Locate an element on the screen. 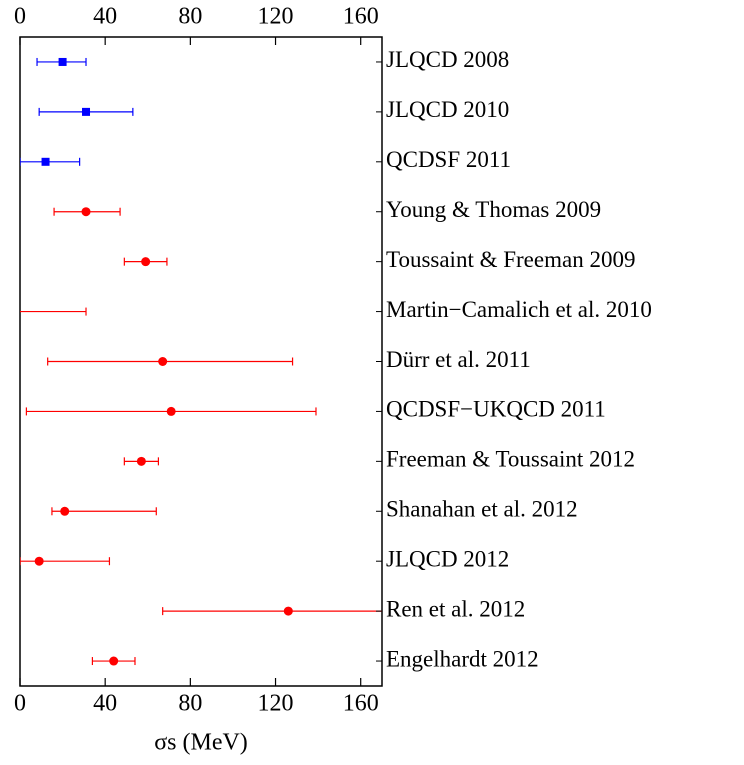  category-label: Shanahan et al. 2012 is located at coordinates (482, 509).